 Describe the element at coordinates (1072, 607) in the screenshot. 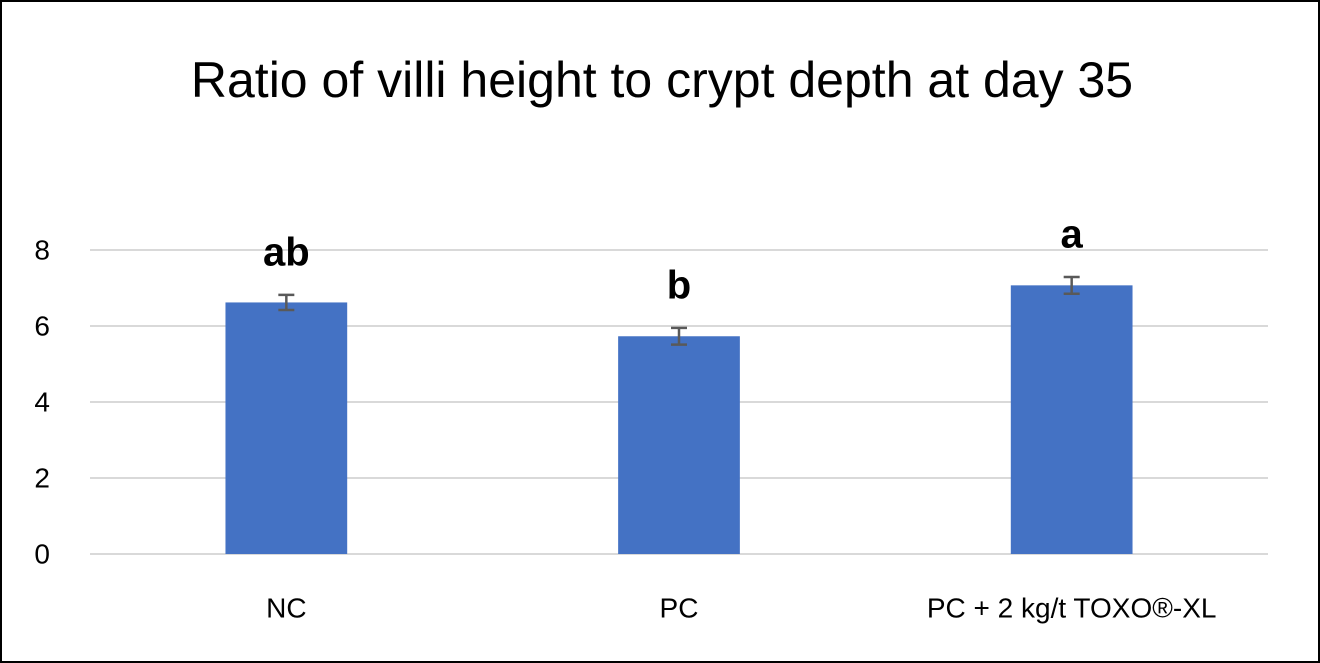

I see `x-tick-label: PC + 2 kg/t TOXO®-XL` at that location.